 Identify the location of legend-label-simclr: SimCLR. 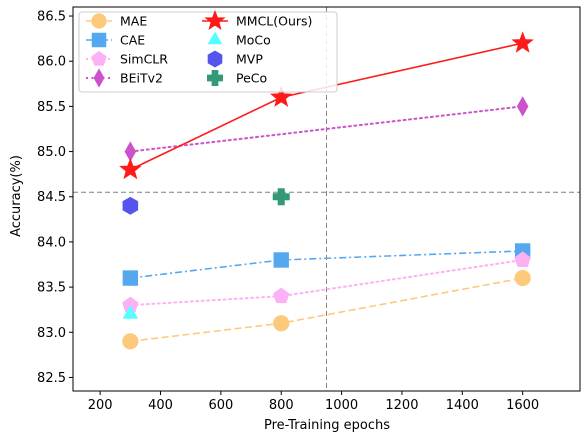
(144, 59).